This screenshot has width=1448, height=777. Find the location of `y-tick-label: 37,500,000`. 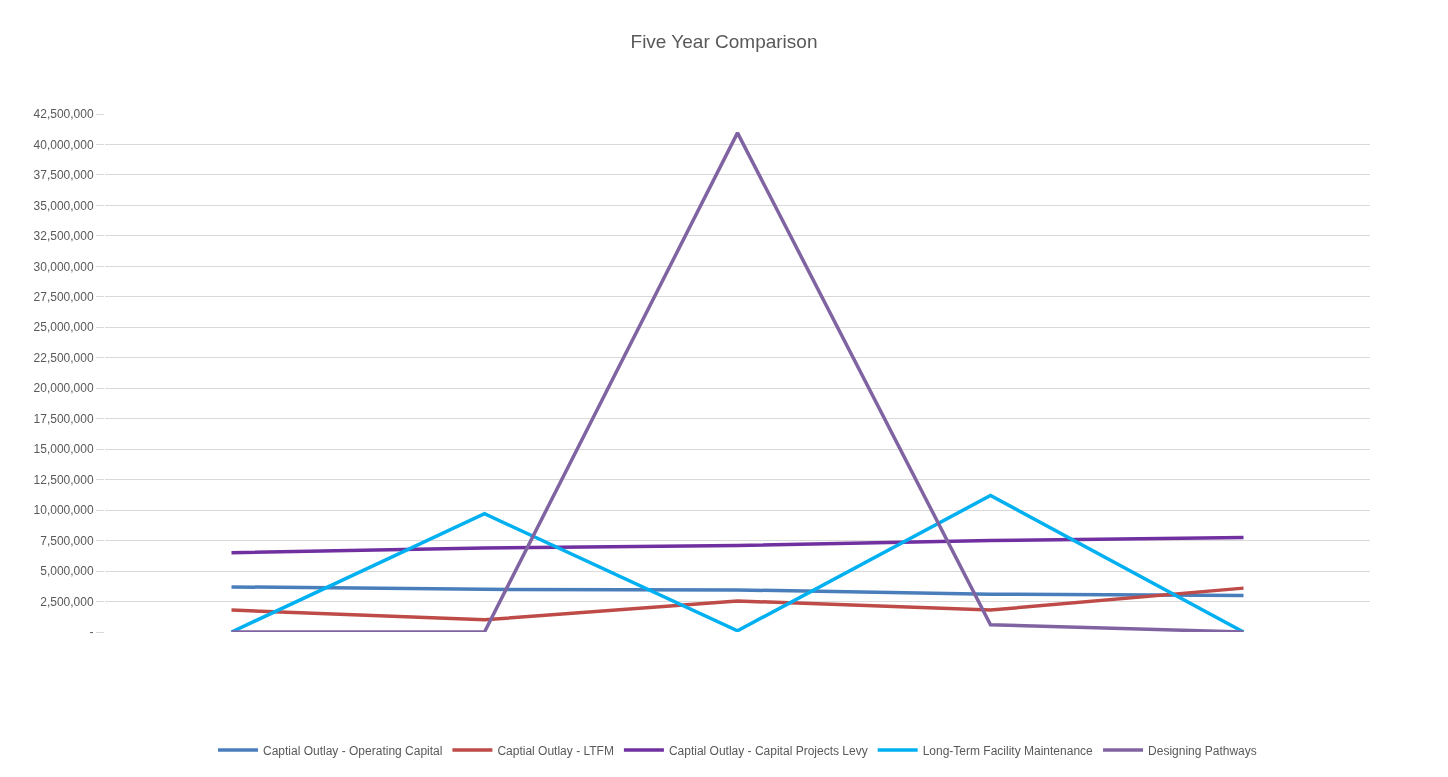

y-tick-label: 37,500,000 is located at coordinates (63, 175).